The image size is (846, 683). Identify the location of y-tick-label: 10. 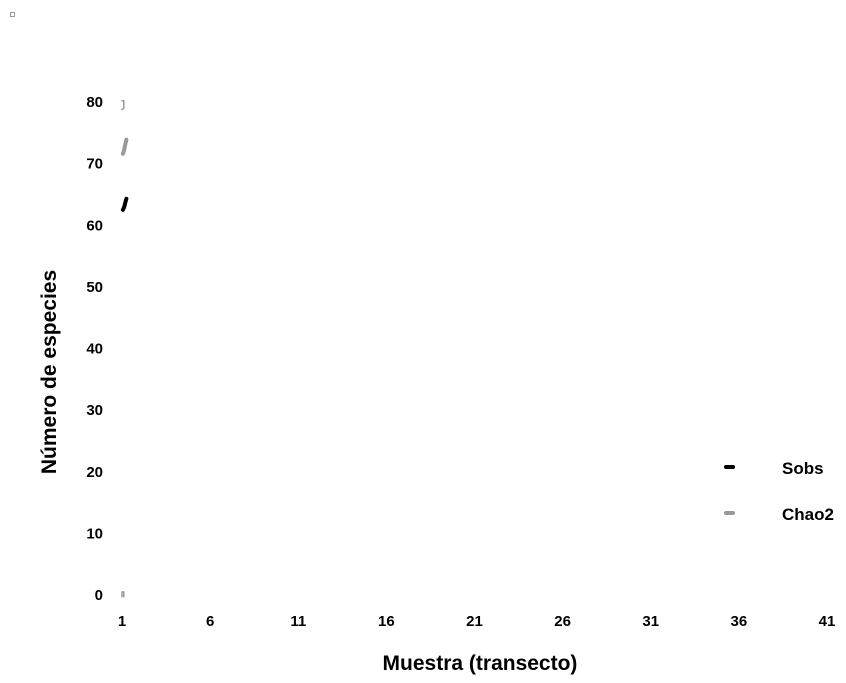
(94, 533).